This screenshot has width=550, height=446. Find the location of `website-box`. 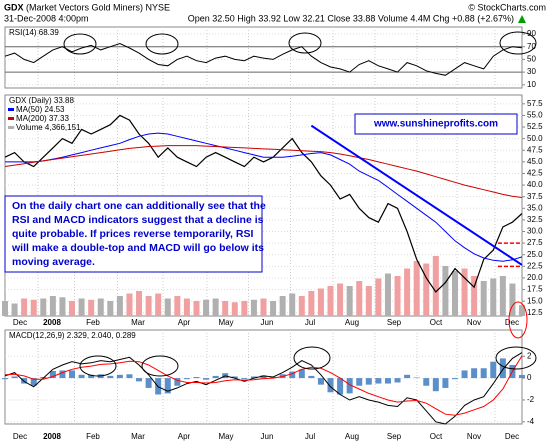

website-box is located at coordinates (436, 124).